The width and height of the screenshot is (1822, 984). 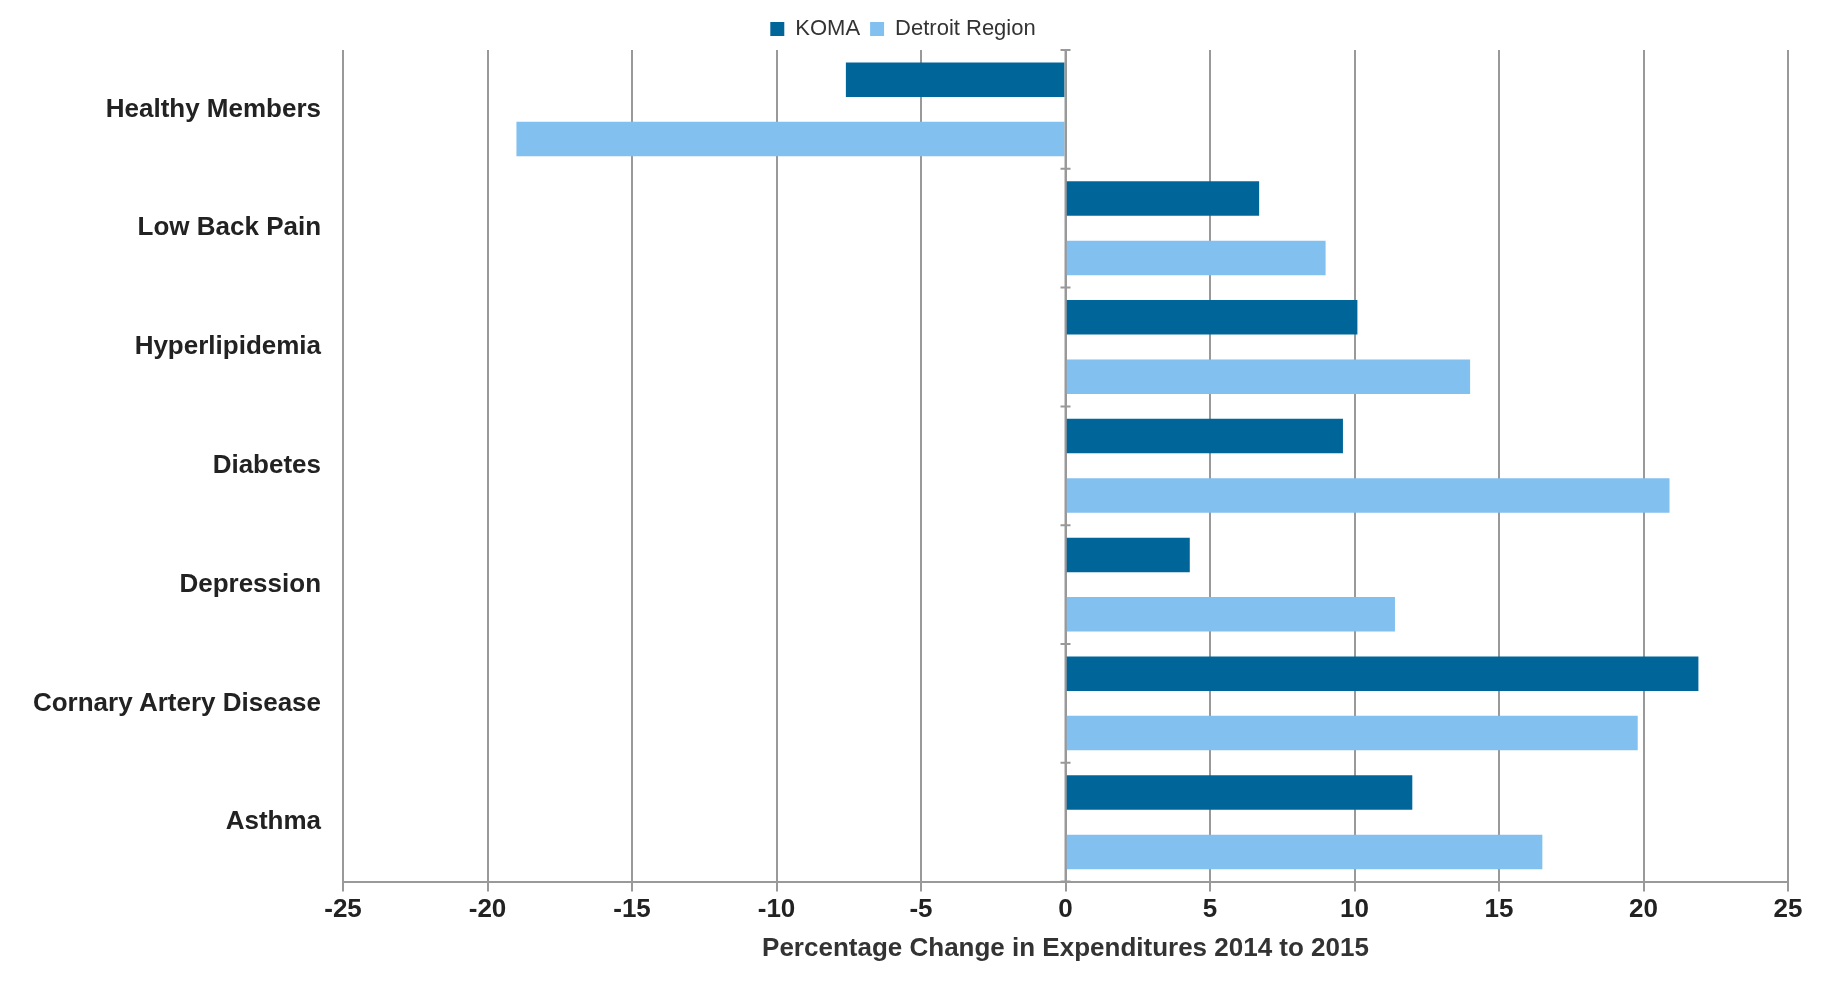 What do you see at coordinates (343, 908) in the screenshot?
I see `x-tick-label: -25` at bounding box center [343, 908].